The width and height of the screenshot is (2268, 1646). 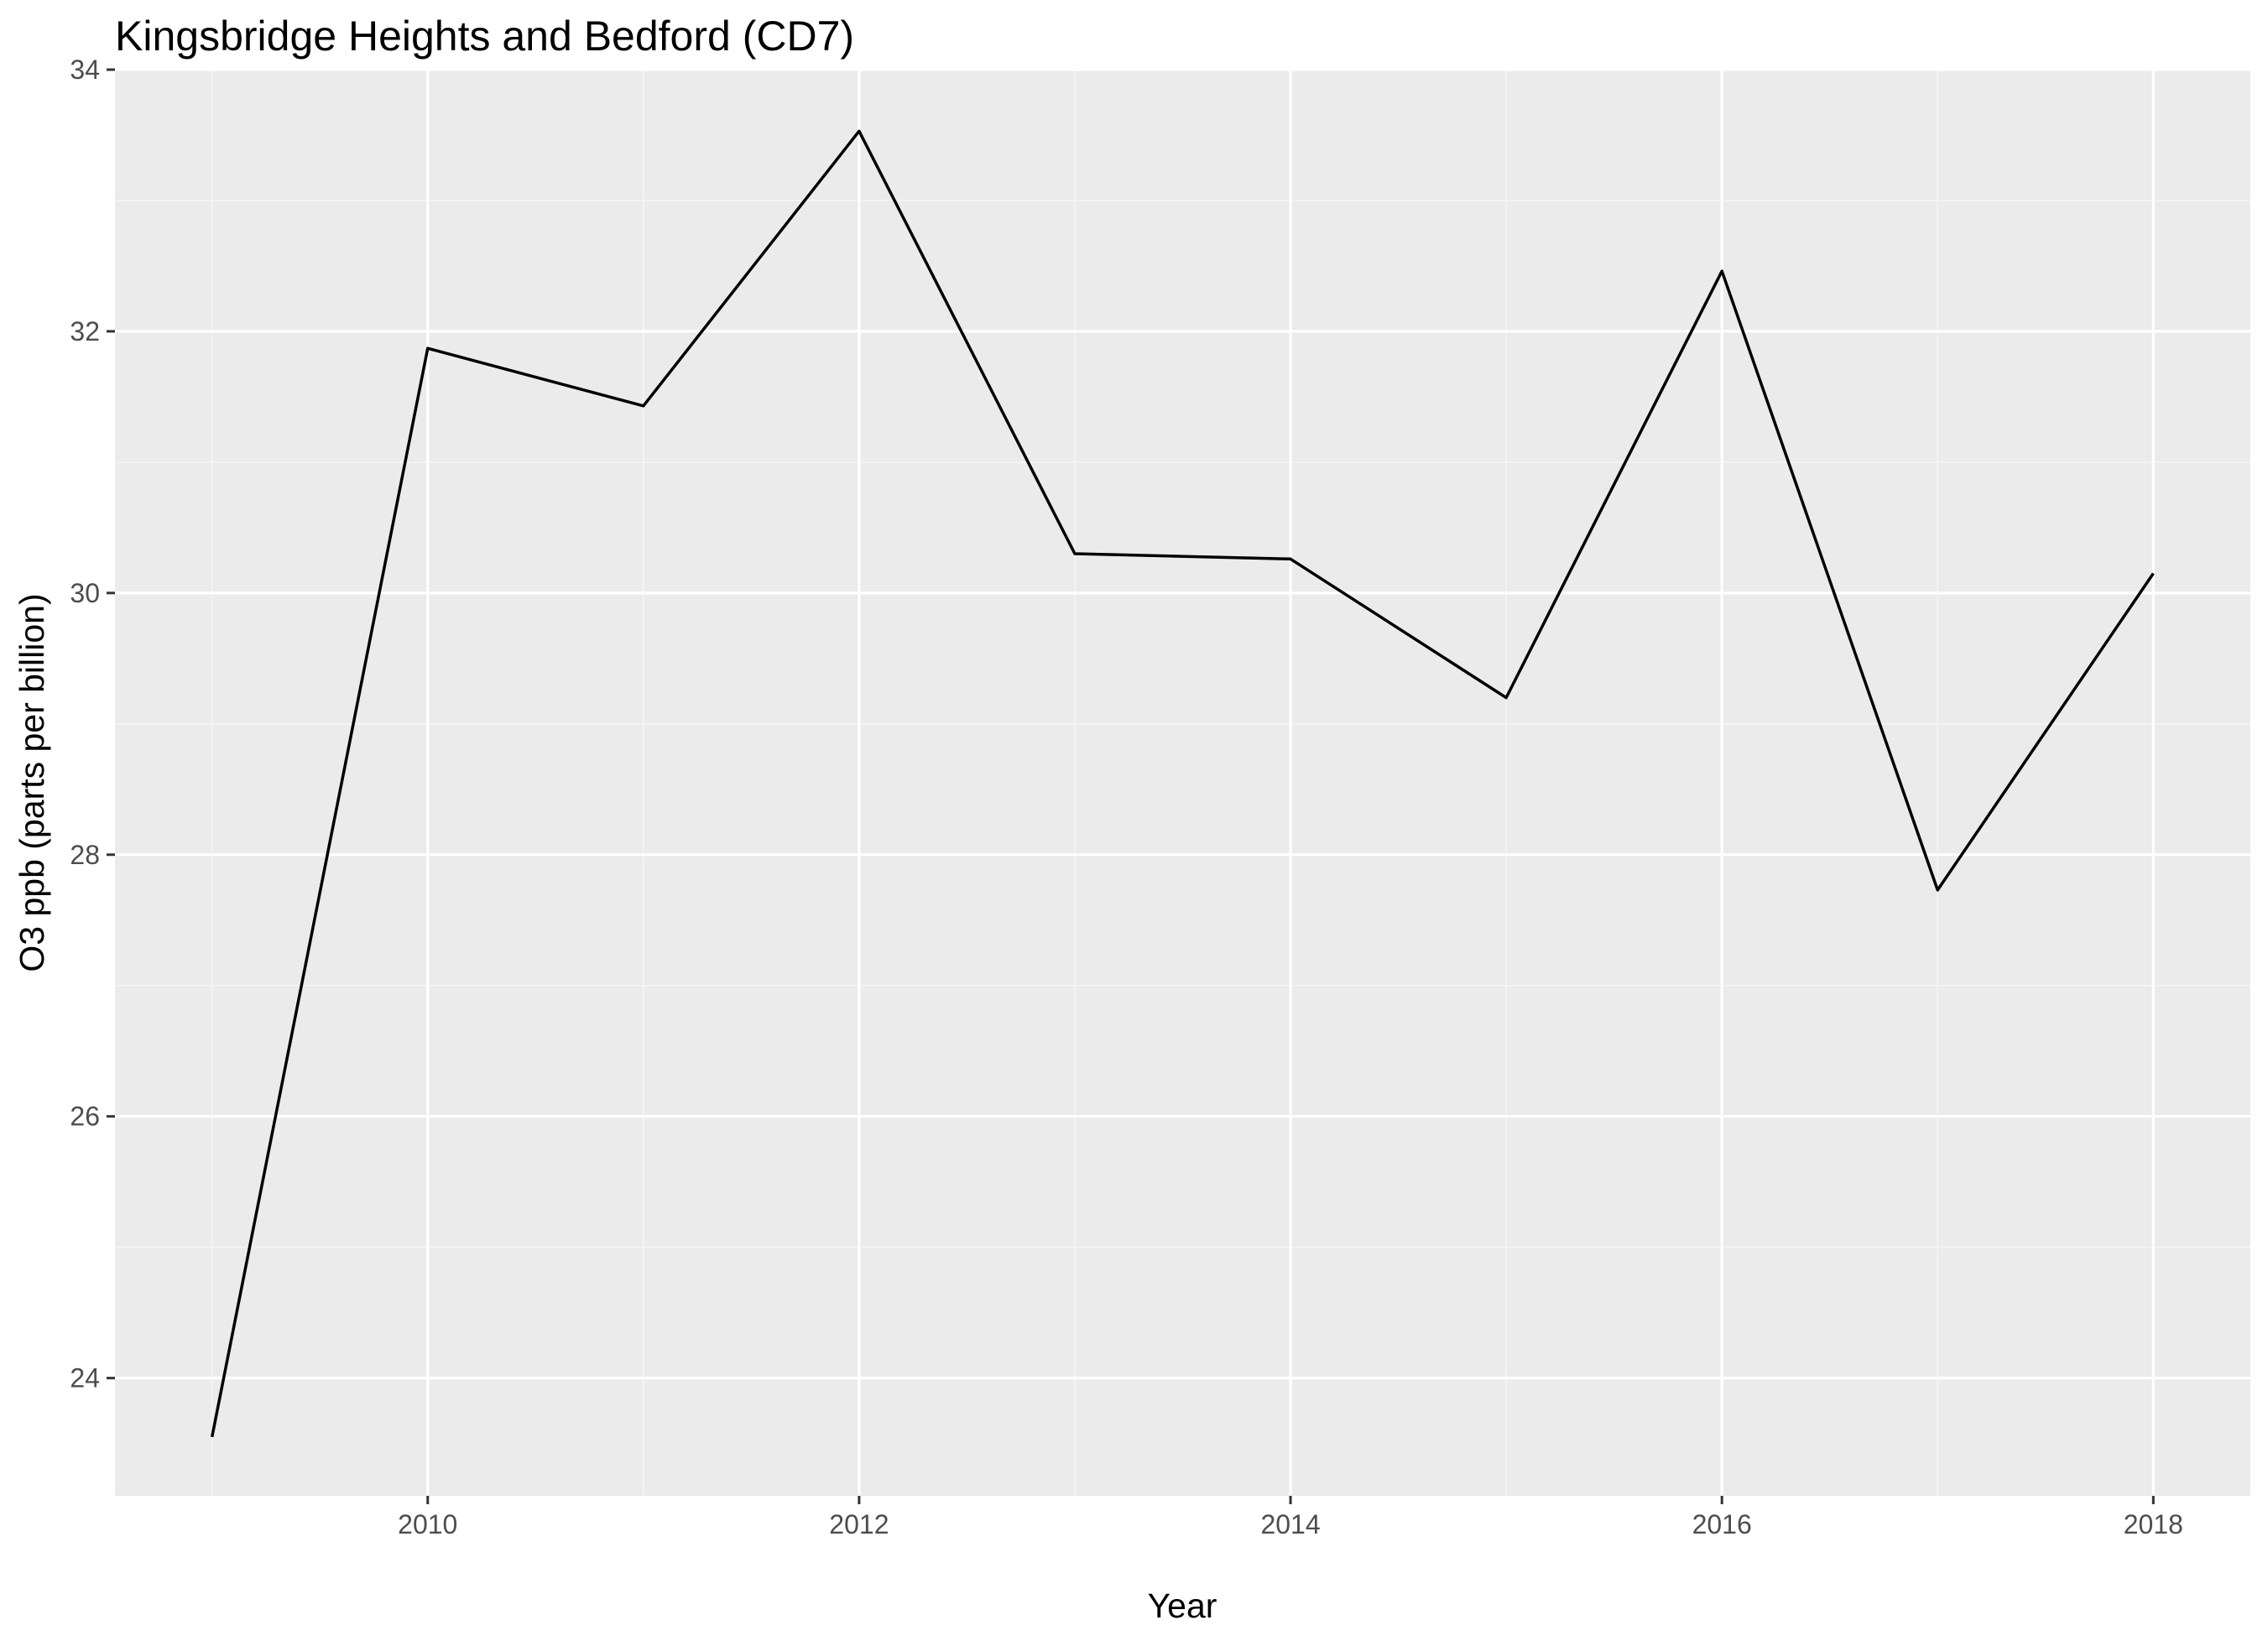 I want to click on y-tick-label: 28, so click(x=85, y=855).